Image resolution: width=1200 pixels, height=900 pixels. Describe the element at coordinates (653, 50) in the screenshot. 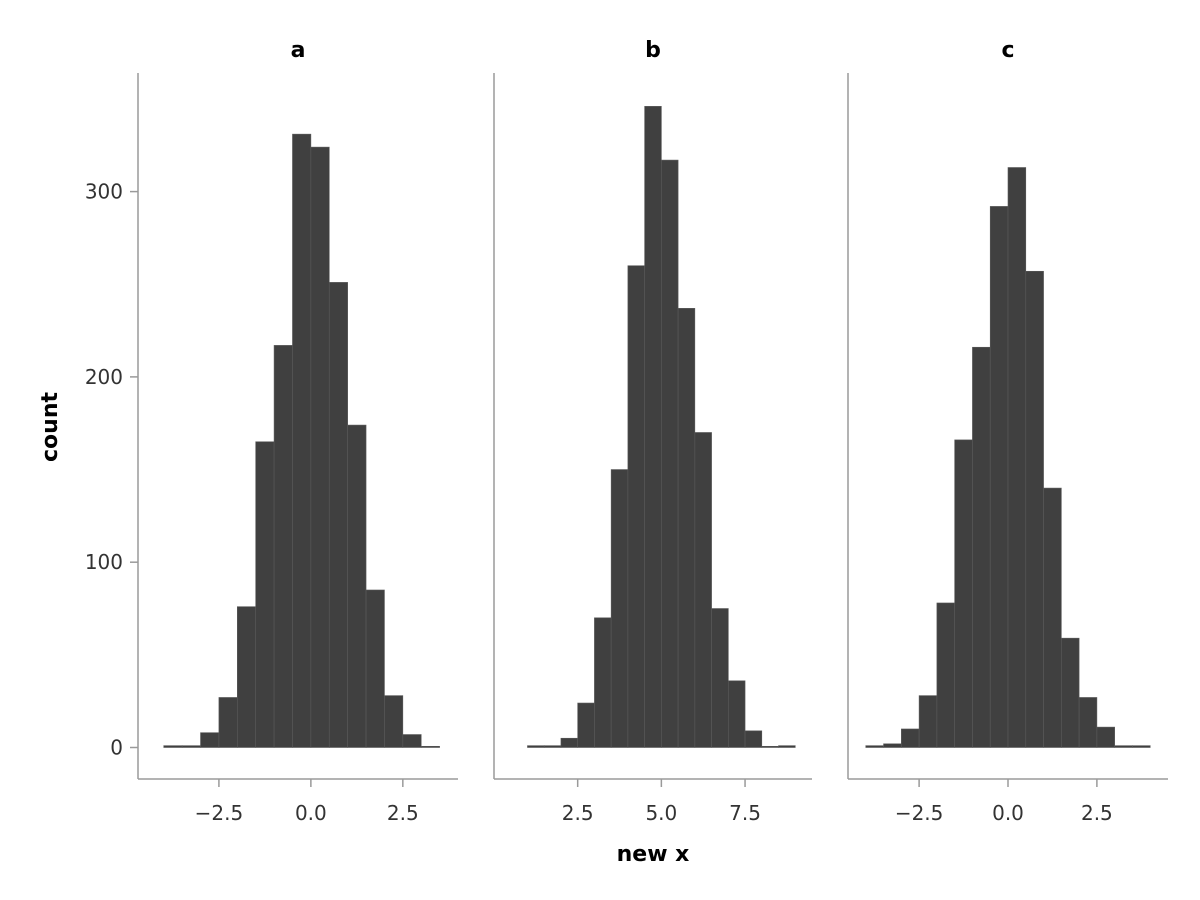

I see `panel-title-b: b` at that location.